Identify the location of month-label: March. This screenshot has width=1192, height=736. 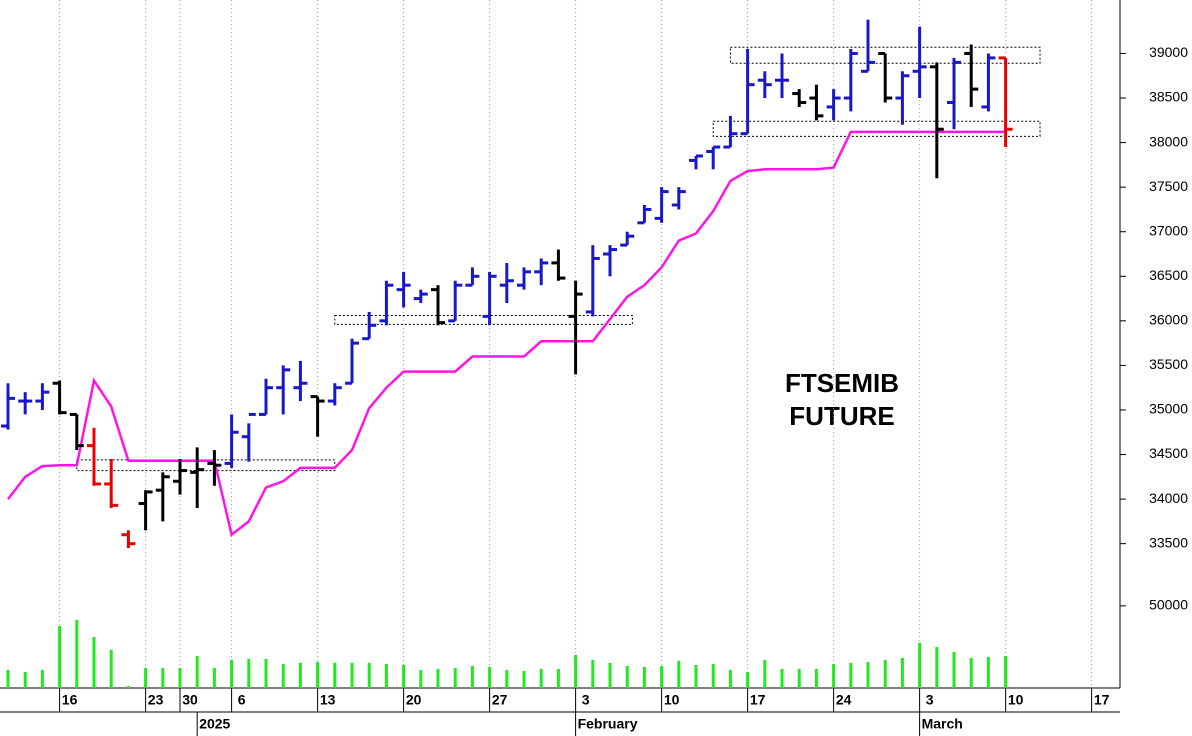
(942, 724).